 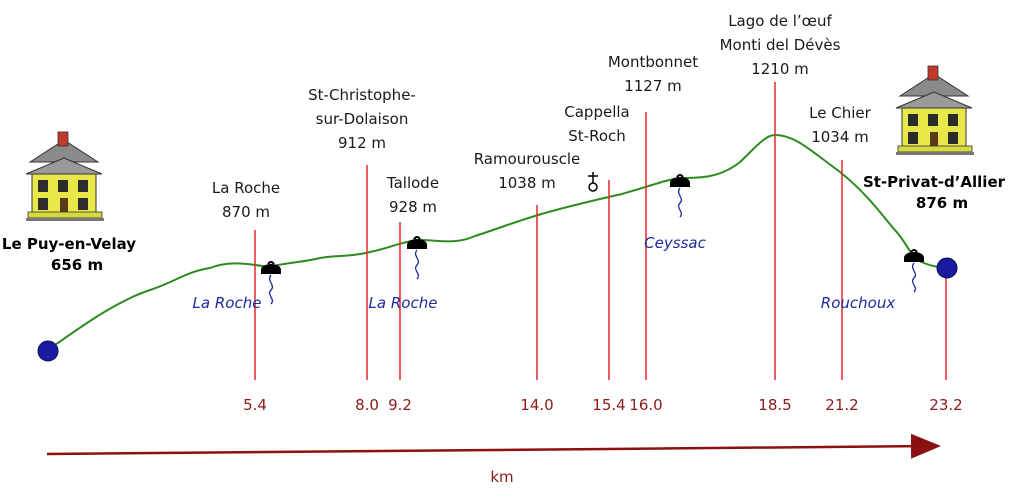 I want to click on distance-label: 8.0, so click(x=367, y=405).